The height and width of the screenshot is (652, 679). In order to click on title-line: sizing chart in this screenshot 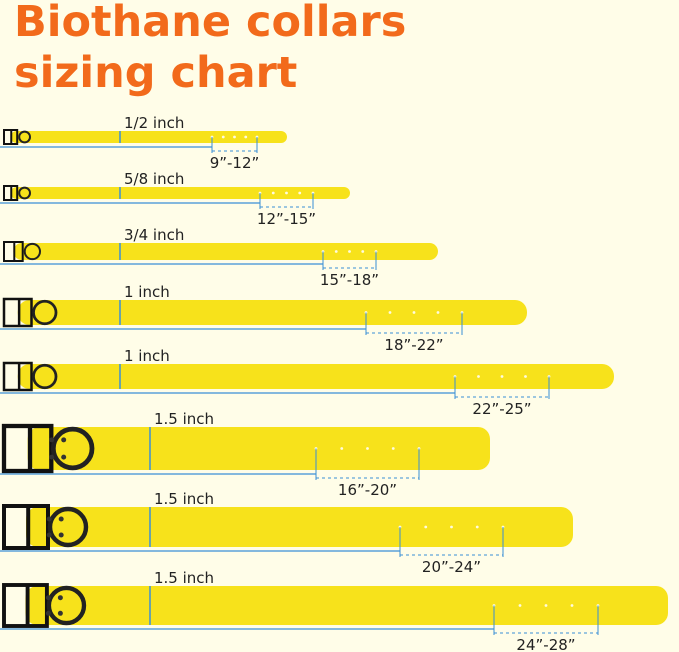, I will do `click(155, 73)`.